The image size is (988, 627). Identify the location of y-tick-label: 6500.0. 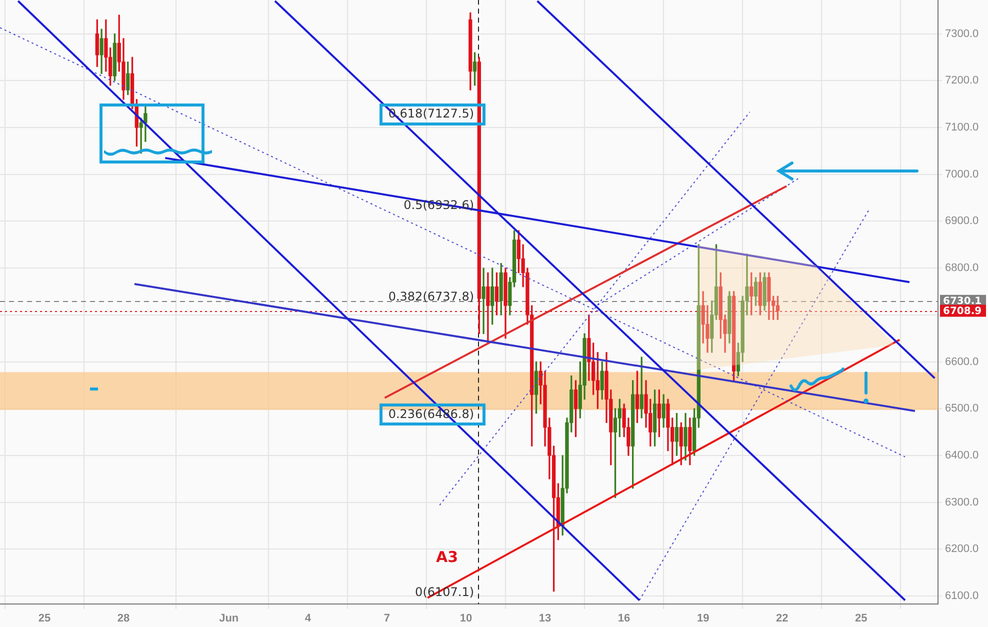
(962, 408).